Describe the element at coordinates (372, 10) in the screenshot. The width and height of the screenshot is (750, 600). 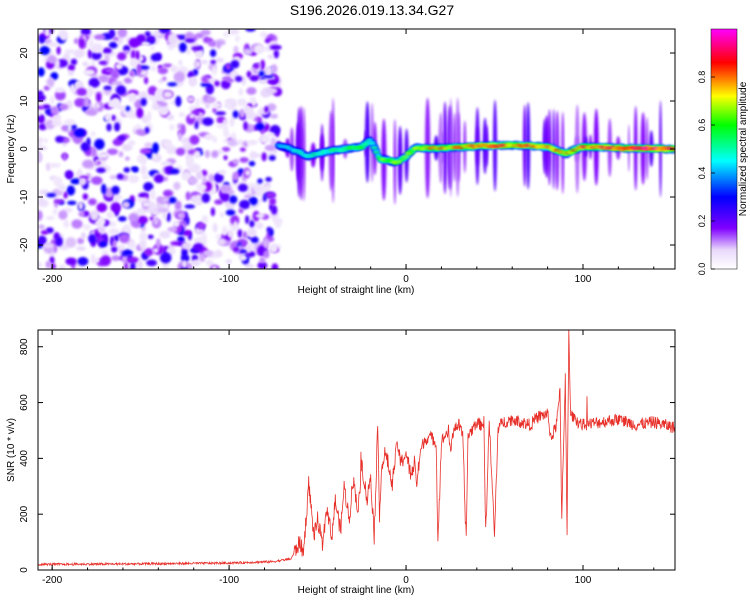
I see `figure-title: S196.2026.019.13.34.G27` at that location.